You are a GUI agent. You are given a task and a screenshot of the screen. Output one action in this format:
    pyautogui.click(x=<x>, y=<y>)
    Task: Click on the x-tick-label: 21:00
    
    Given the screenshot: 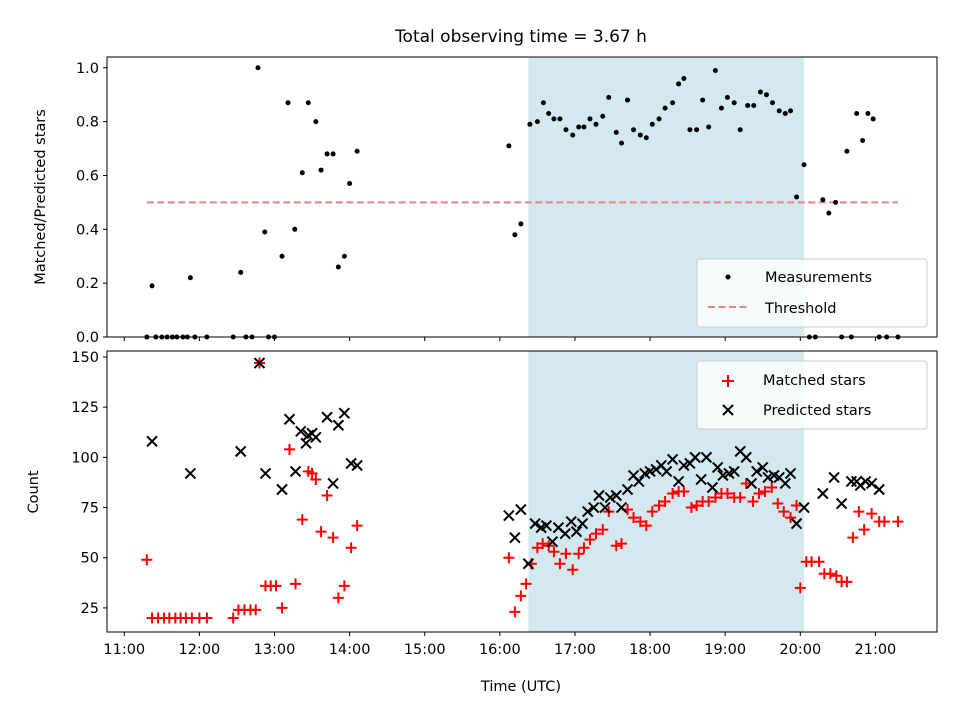 What is the action you would take?
    pyautogui.click(x=876, y=650)
    